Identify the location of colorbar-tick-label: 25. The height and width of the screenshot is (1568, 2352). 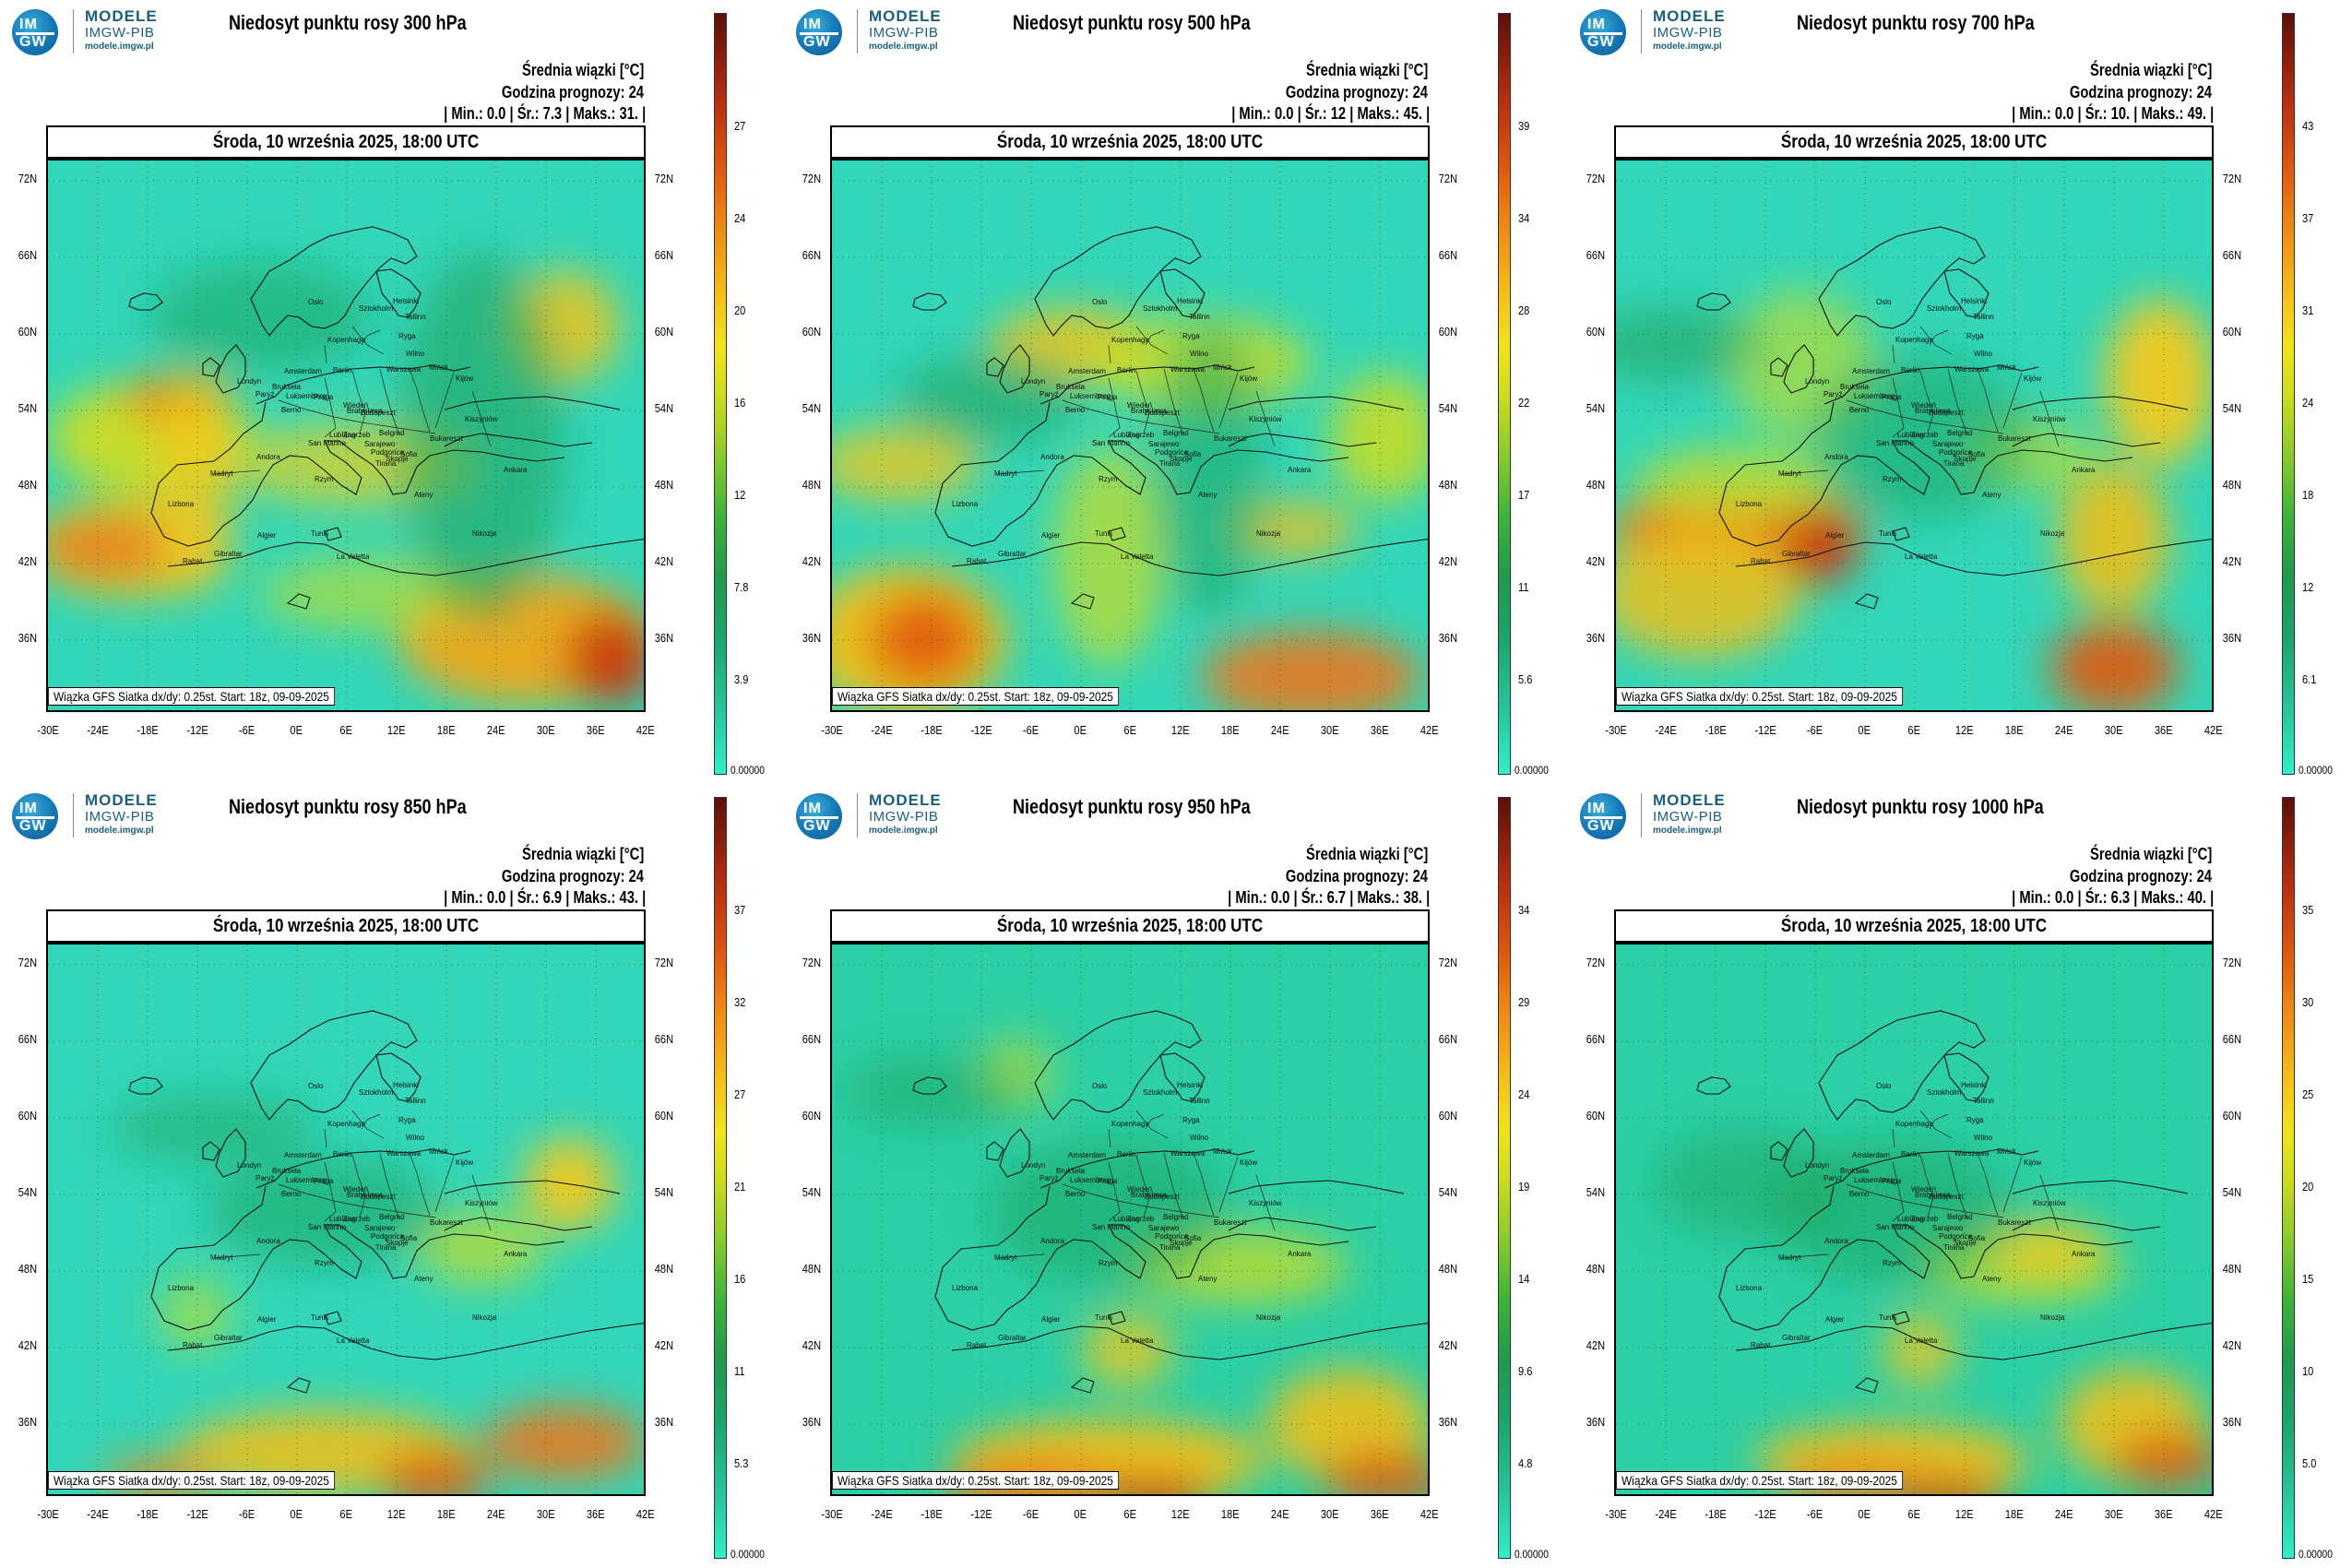
(2308, 1094).